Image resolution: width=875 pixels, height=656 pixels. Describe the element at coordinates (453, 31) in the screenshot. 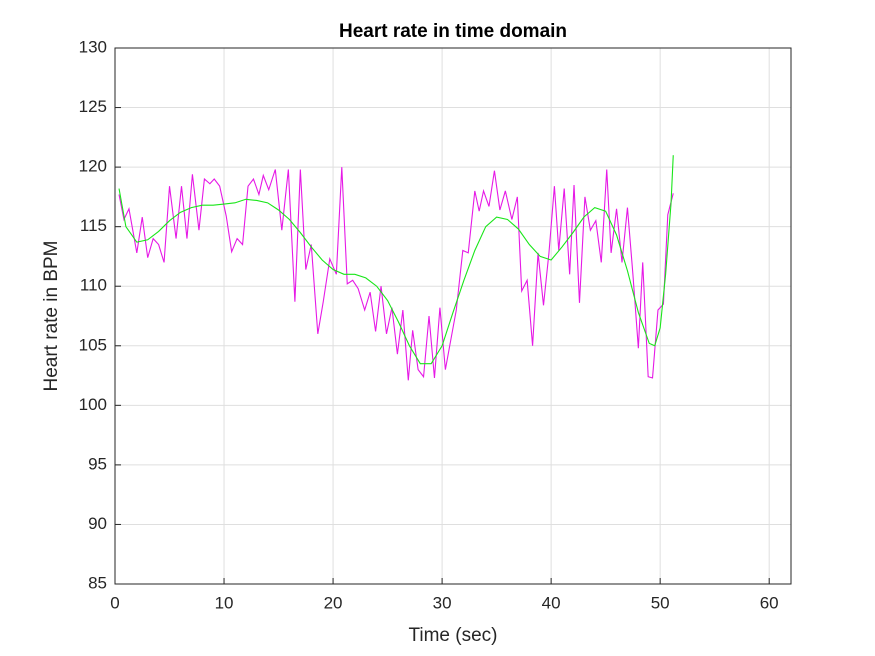

I see `chart-title: Heart rate in time domain` at that location.